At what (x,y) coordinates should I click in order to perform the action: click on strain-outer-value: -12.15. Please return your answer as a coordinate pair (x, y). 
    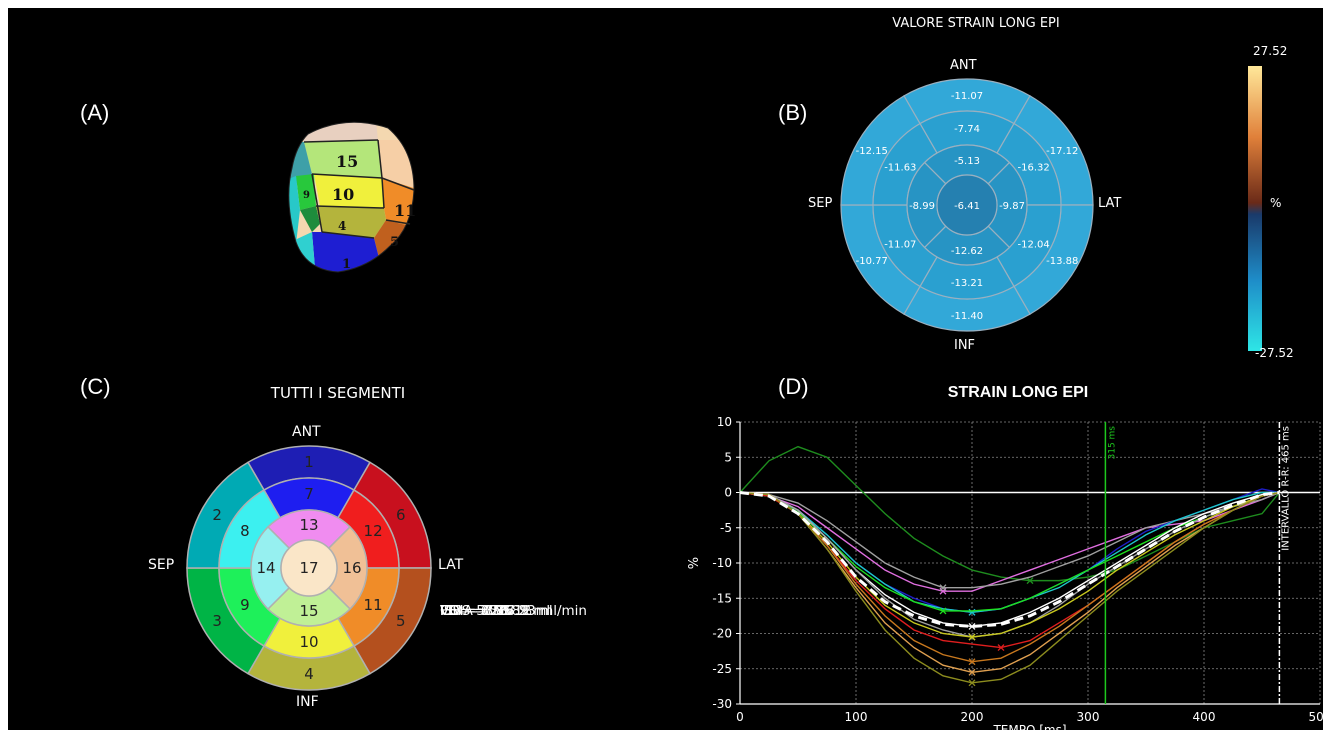
    Looking at the image, I should click on (872, 151).